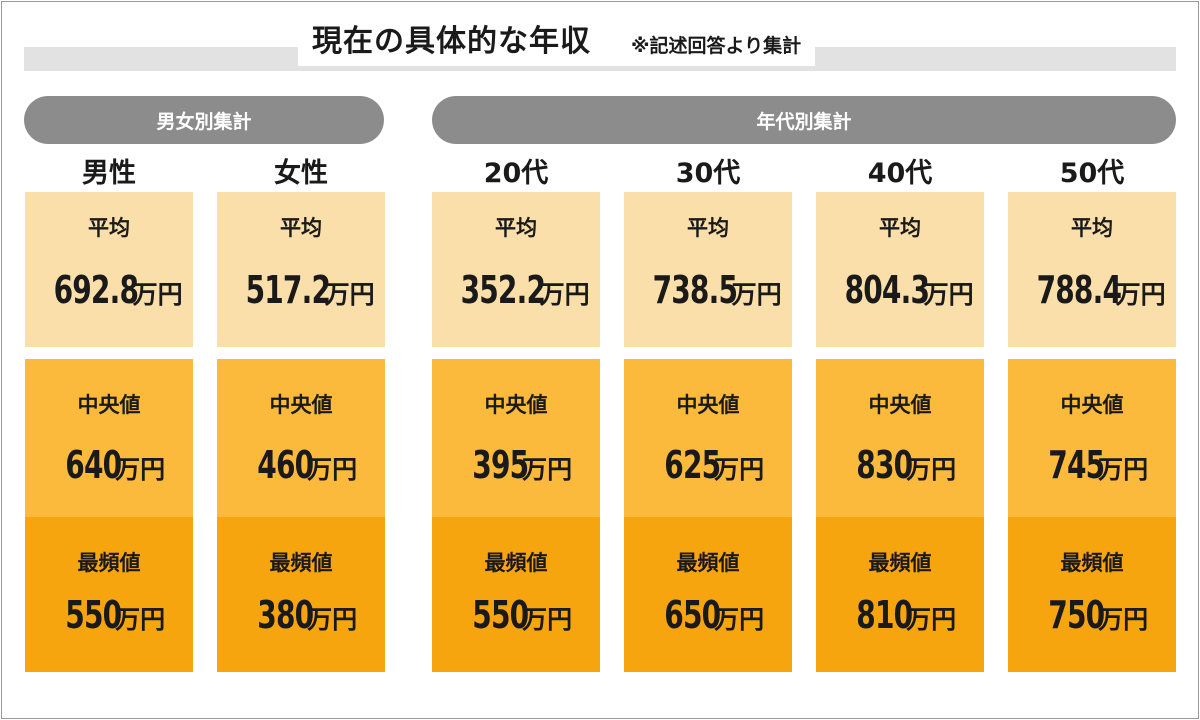 The width and height of the screenshot is (1200, 720). I want to click on median-value: 745 万円, so click(1092, 465).